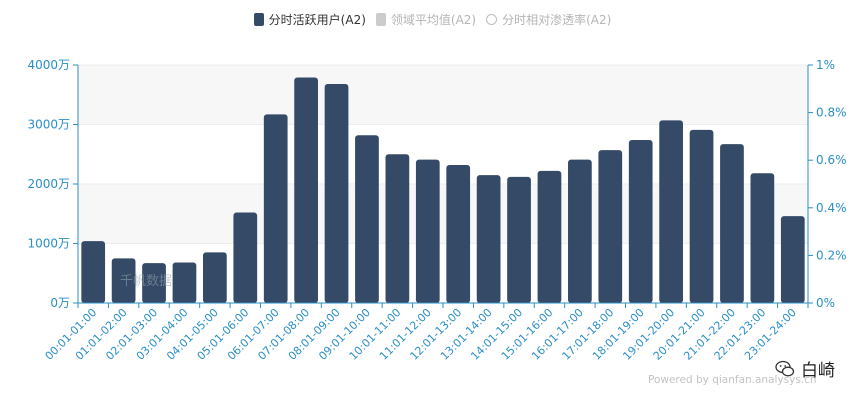 The height and width of the screenshot is (407, 865). What do you see at coordinates (48, 65) in the screenshot?
I see `y-left-tick-label: 4000万` at bounding box center [48, 65].